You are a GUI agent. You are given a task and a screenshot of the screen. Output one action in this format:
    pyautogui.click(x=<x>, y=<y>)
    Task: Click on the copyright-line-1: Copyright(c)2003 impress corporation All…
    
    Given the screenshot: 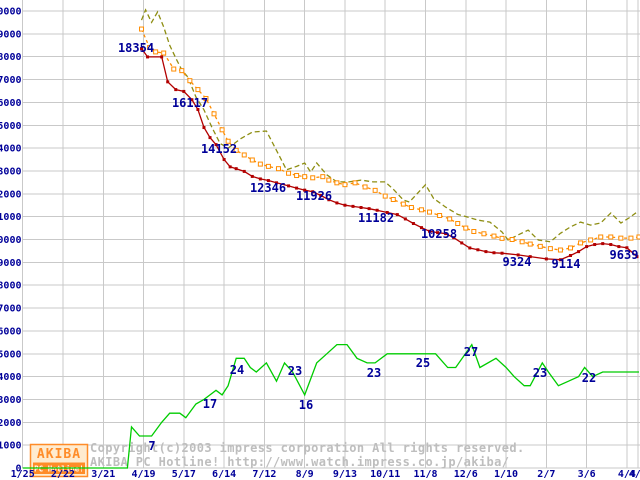 What is the action you would take?
    pyautogui.click(x=307, y=448)
    